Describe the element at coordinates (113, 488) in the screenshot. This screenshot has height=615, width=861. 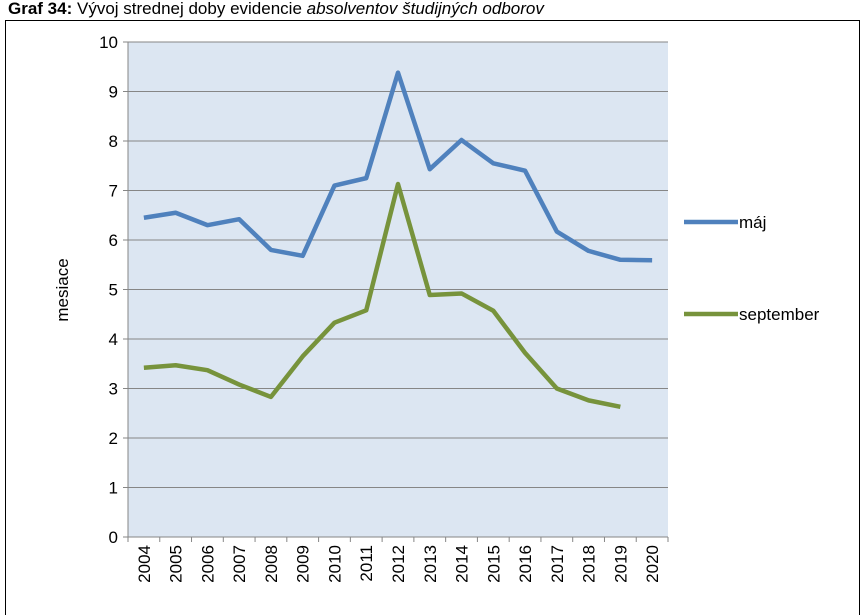
I see `y-tick-label: 1` at that location.